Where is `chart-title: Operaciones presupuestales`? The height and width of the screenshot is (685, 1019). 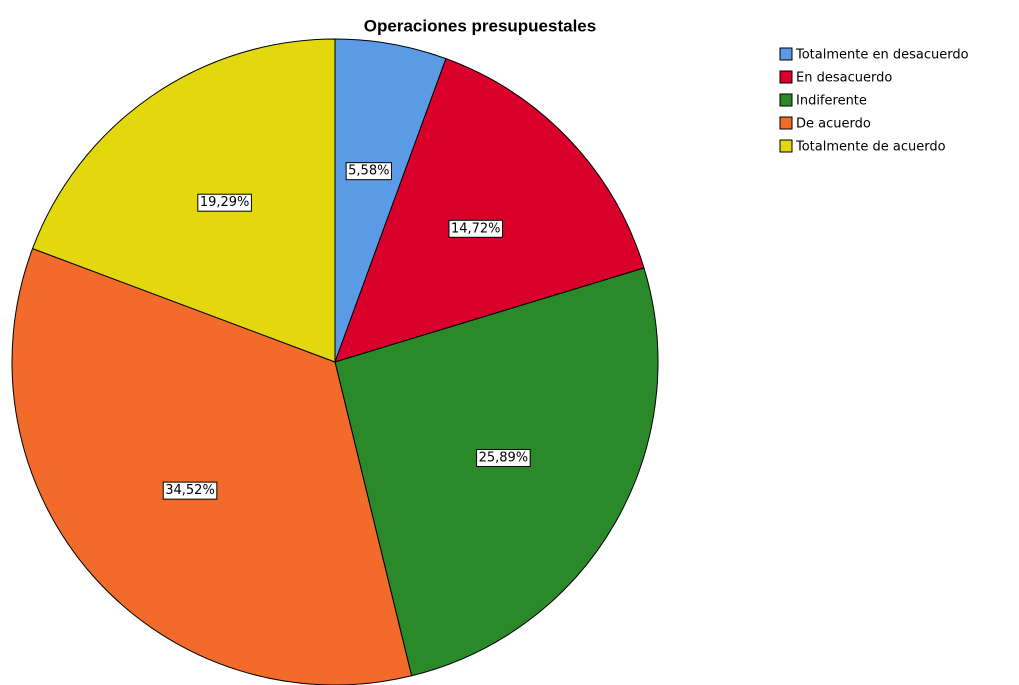 chart-title: Operaciones presupuestales is located at coordinates (480, 25).